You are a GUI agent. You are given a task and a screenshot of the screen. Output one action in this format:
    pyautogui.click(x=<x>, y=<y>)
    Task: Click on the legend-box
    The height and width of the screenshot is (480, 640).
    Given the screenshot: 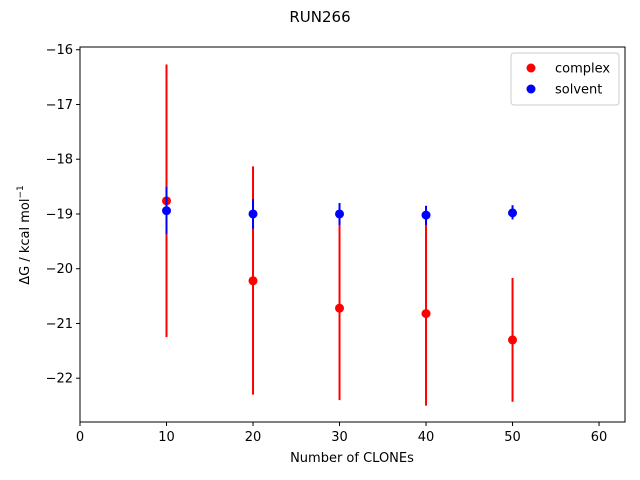 What is the action you would take?
    pyautogui.click(x=565, y=79)
    